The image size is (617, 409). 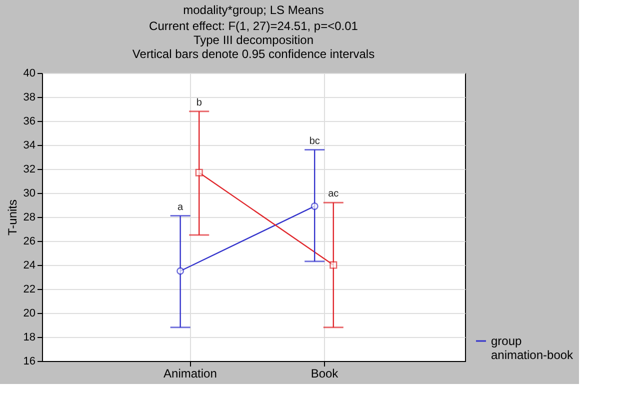 What do you see at coordinates (253, 26) in the screenshot?
I see `text: Current effect: F(1, 27)=24.51, p=<0.01` at bounding box center [253, 26].